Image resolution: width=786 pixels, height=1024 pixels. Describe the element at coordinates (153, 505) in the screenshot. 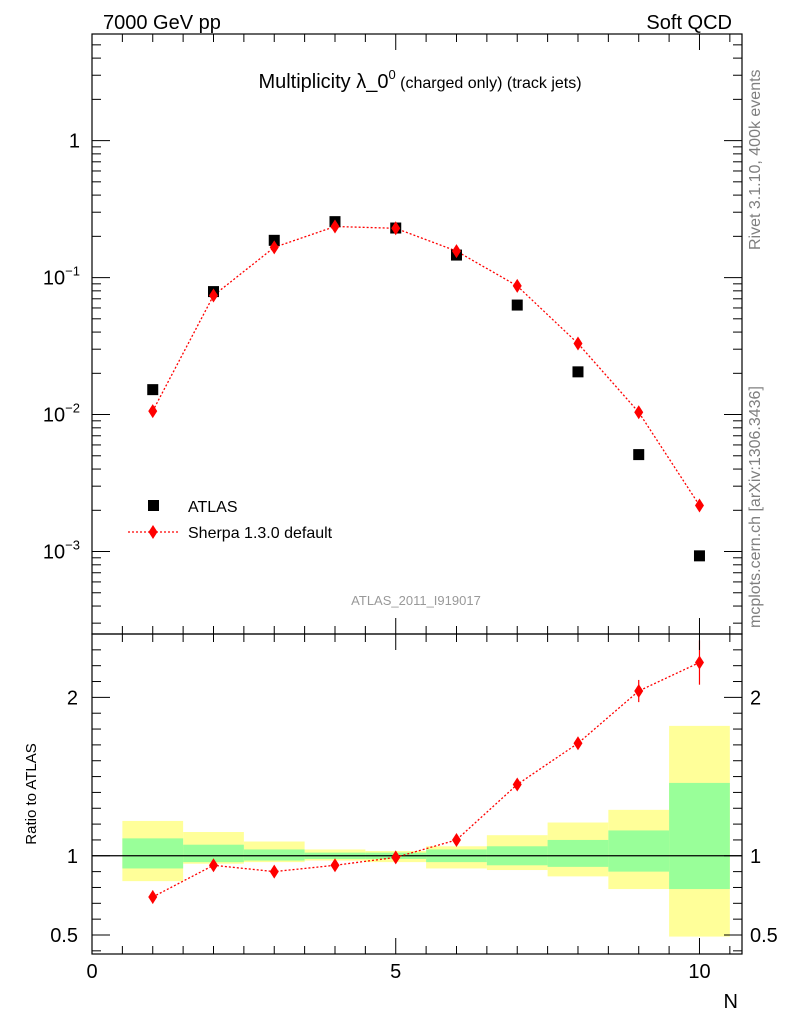

I see `legend-atlas-marker` at that location.